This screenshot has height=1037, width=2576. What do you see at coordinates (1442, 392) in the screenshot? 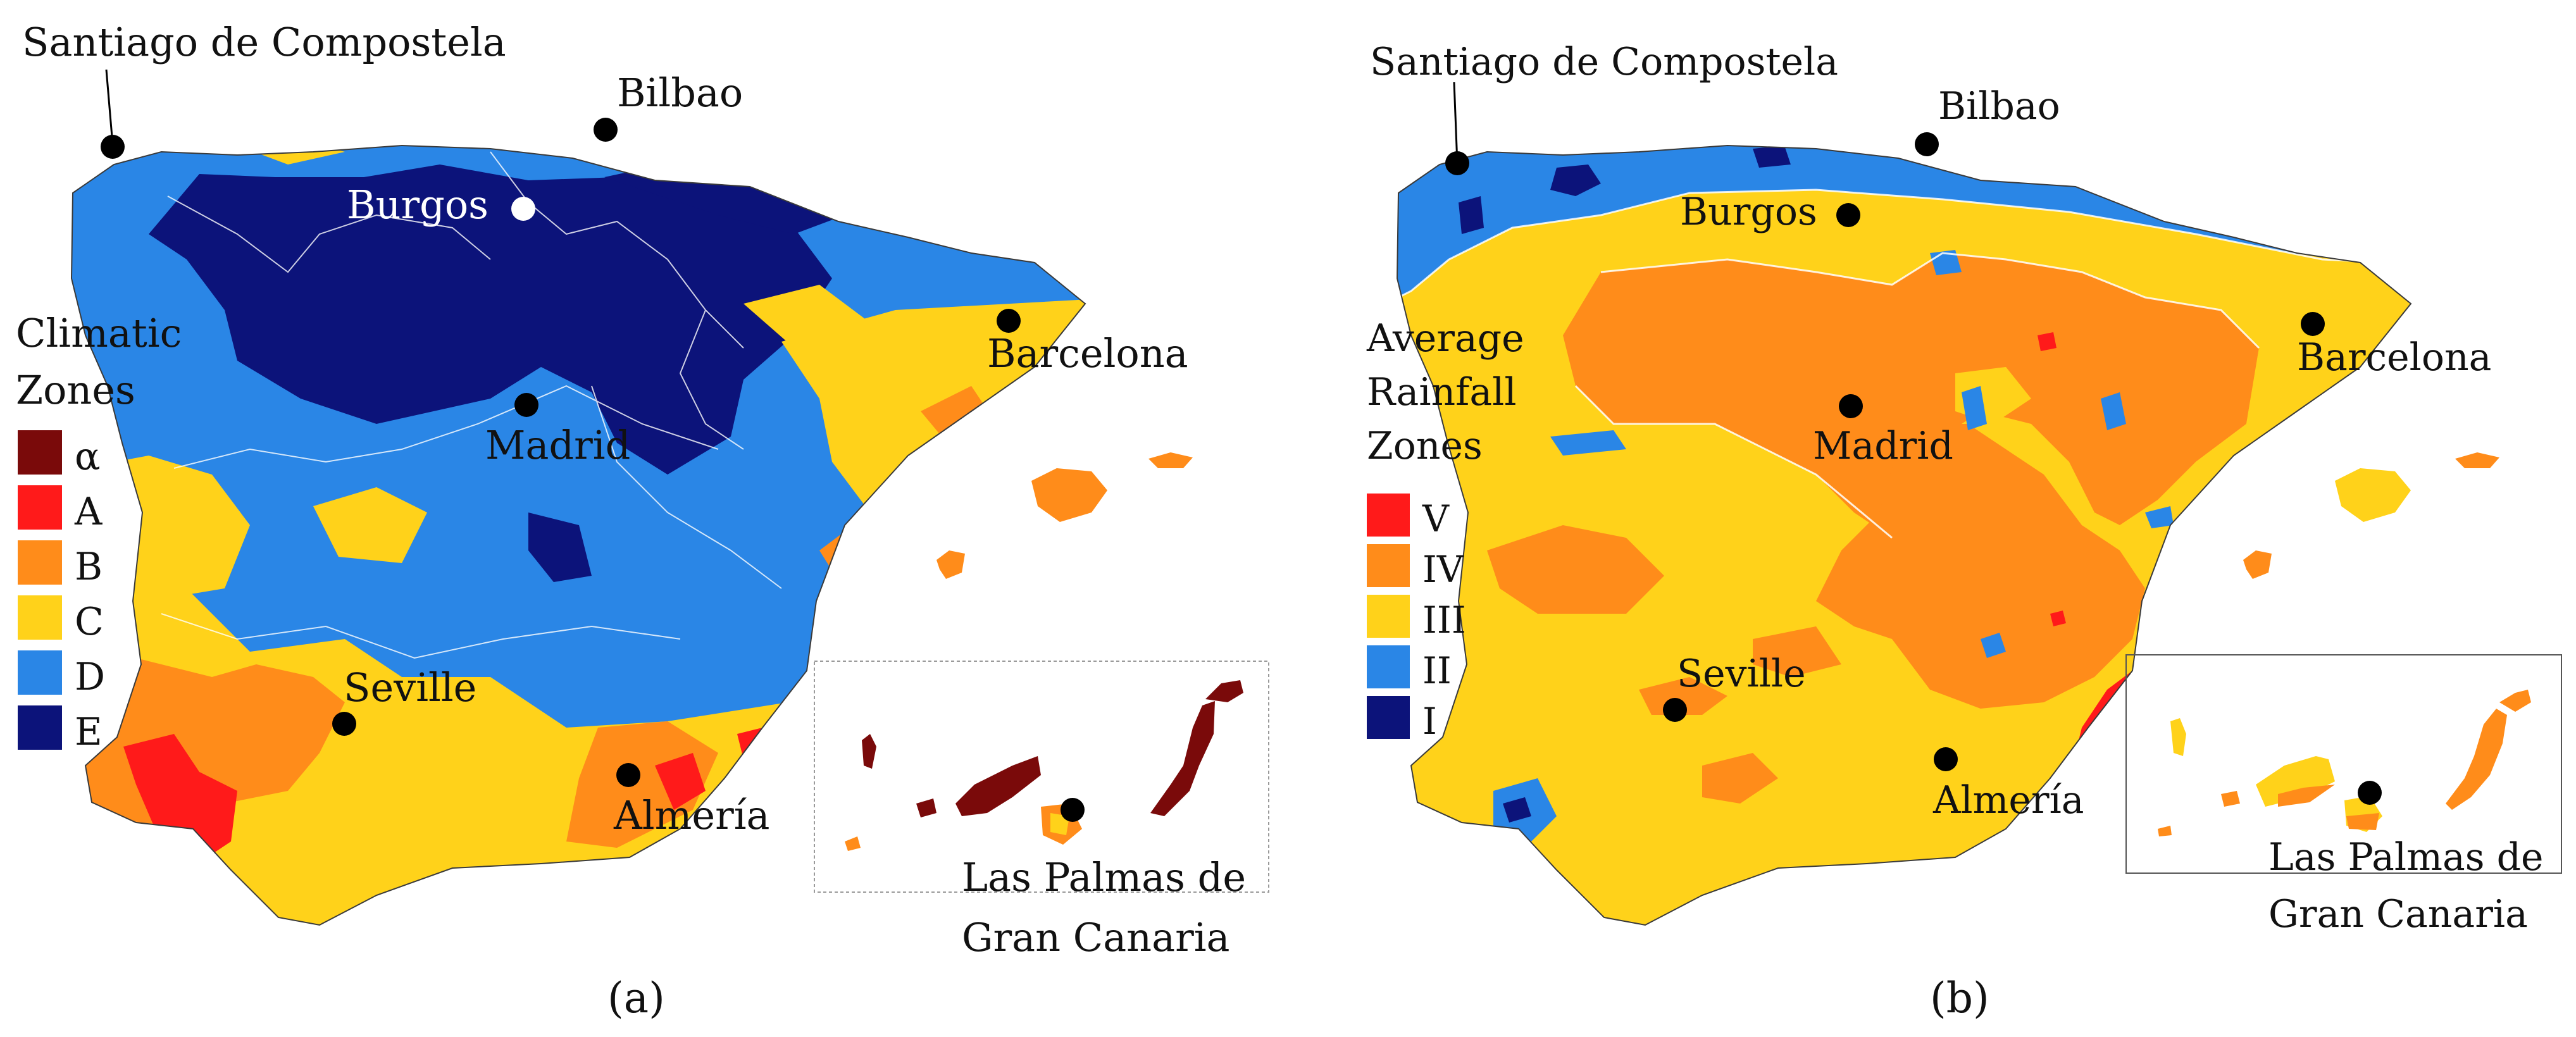
I see `legend-b-title-2: Rainfall` at bounding box center [1442, 392].